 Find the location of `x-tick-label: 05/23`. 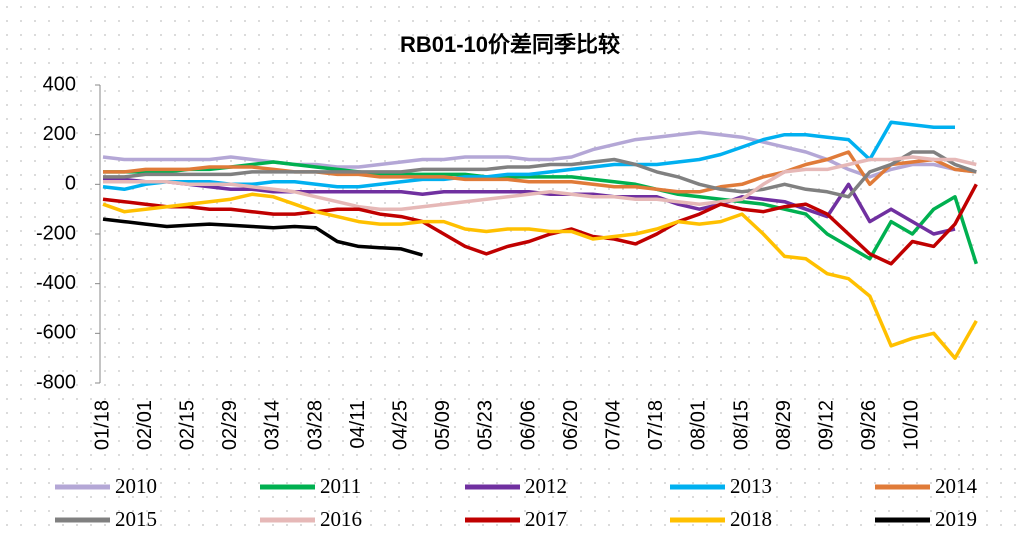

x-tick-label: 05/23 is located at coordinates (486, 425).